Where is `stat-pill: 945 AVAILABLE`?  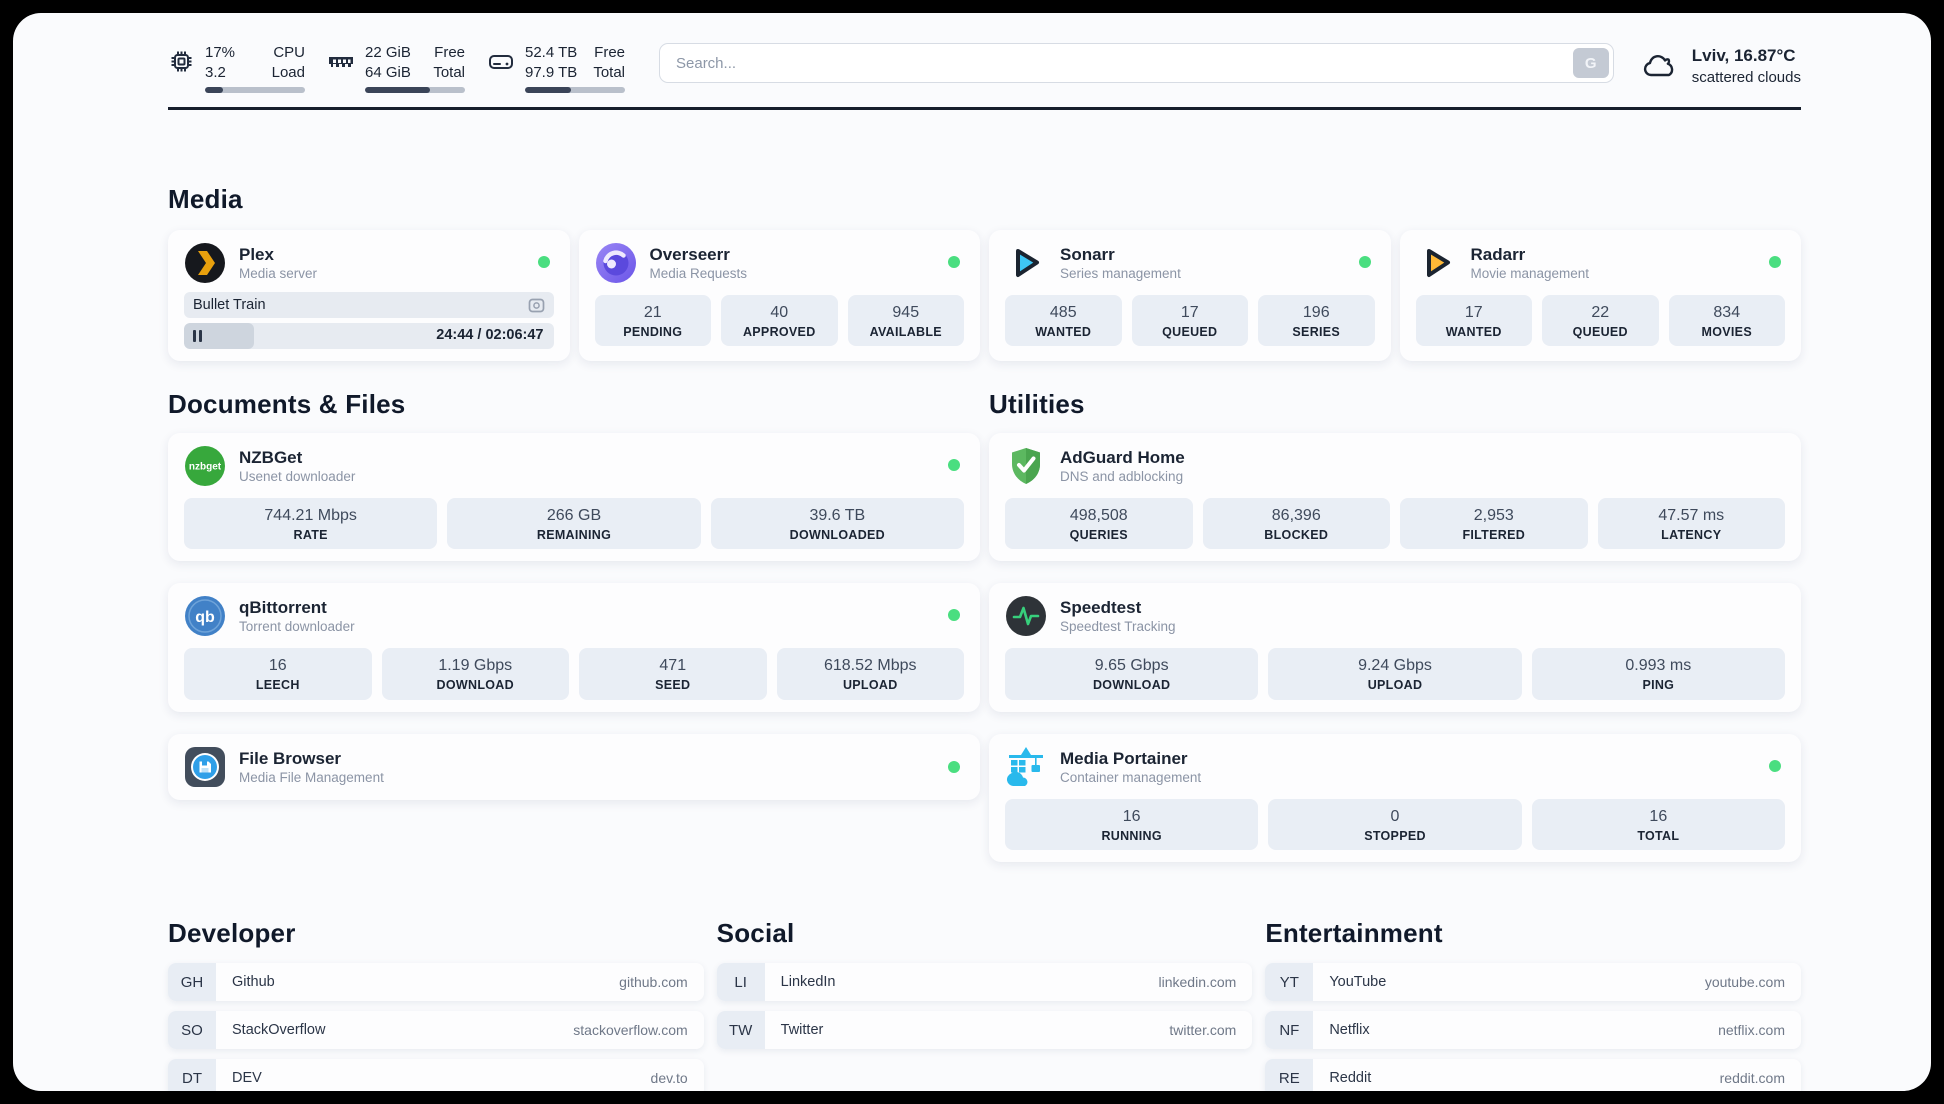 stat-pill: 945 AVAILABLE is located at coordinates (905, 321).